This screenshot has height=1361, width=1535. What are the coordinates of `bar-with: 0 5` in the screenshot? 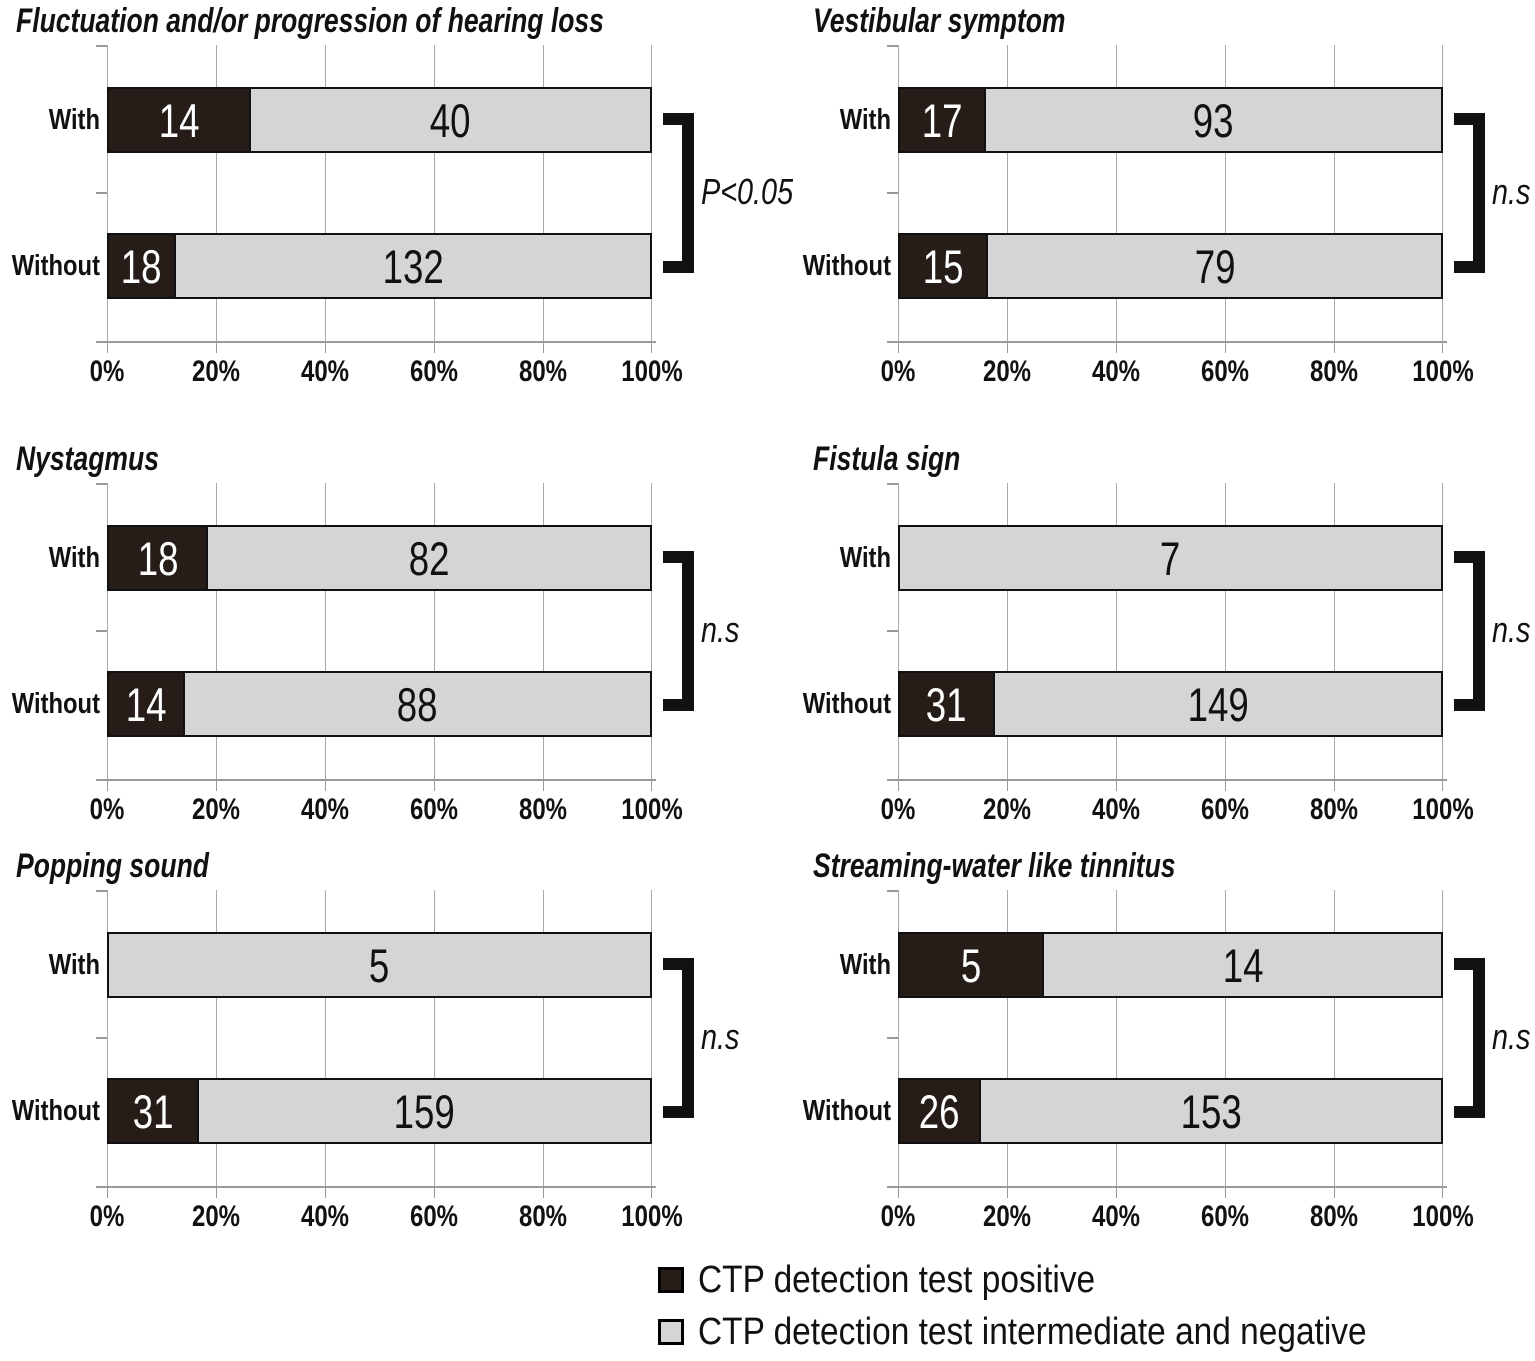 It's located at (379, 965).